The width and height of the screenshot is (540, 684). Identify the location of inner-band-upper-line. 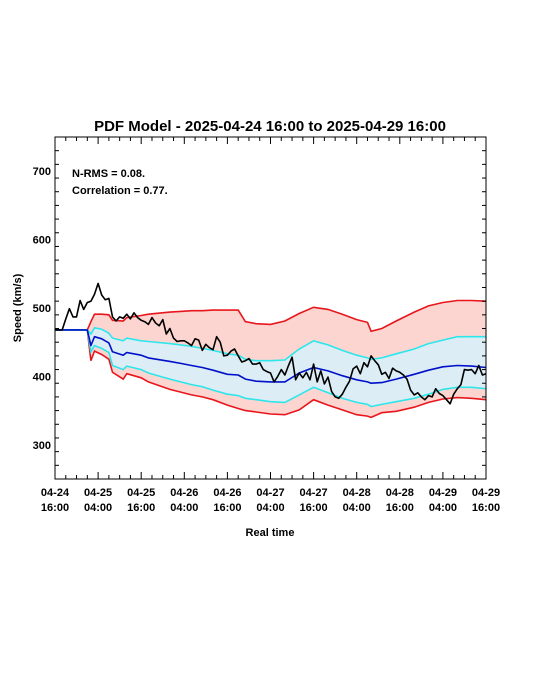
(270, 344).